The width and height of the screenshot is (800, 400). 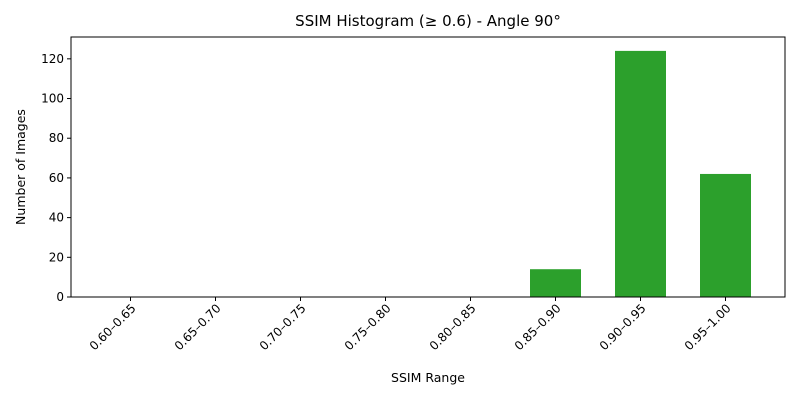 What do you see at coordinates (56, 257) in the screenshot?
I see `y-tick-label-1: 20` at bounding box center [56, 257].